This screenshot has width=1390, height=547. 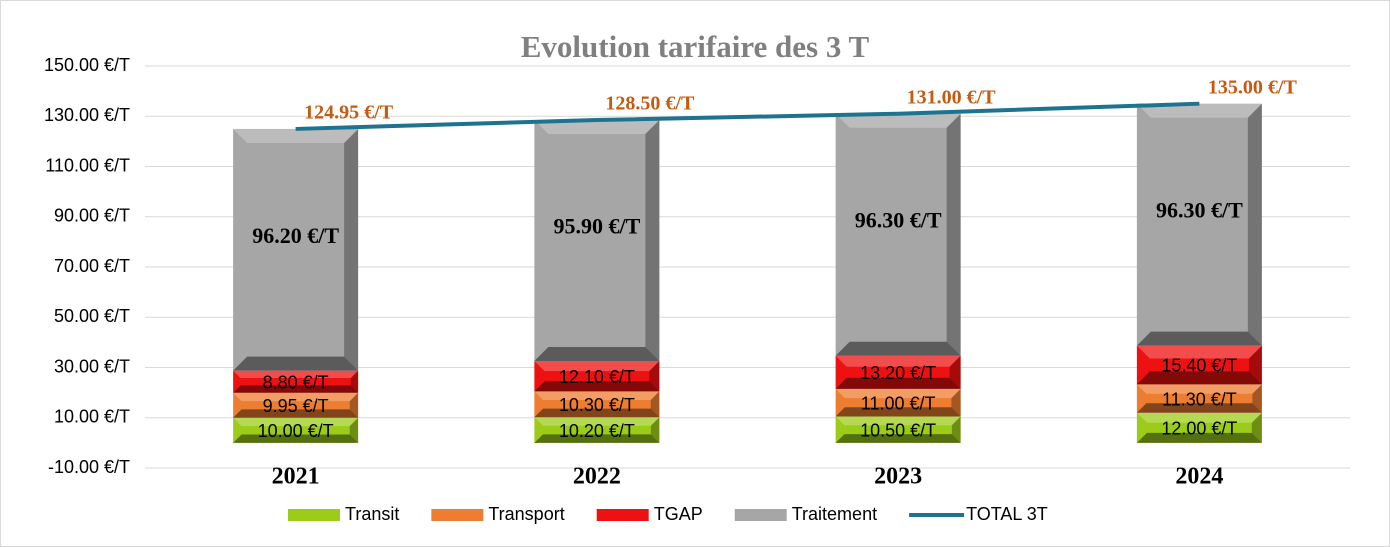 I want to click on data-label: 10.30 €/T, so click(x=597, y=405).